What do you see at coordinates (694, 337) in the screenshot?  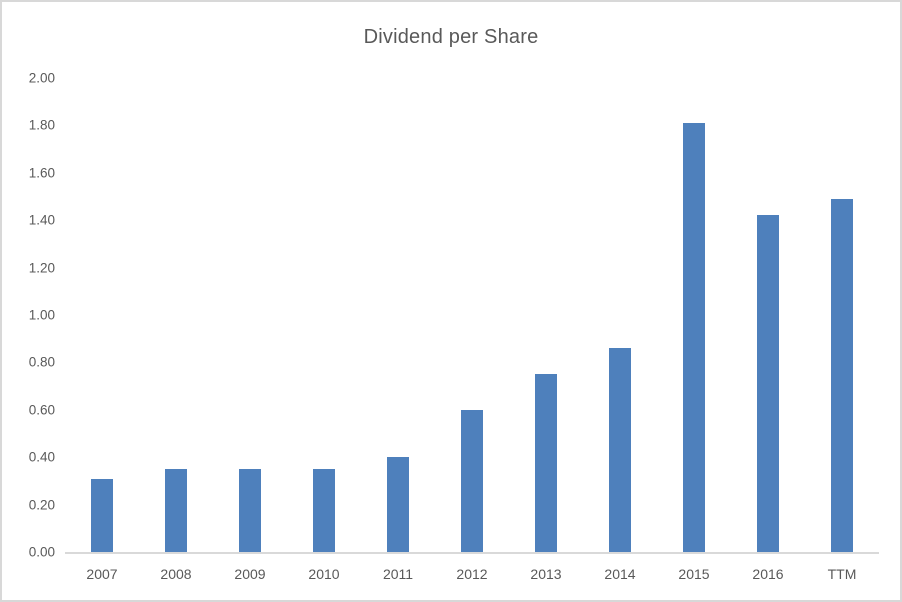 I see `bar-2015` at bounding box center [694, 337].